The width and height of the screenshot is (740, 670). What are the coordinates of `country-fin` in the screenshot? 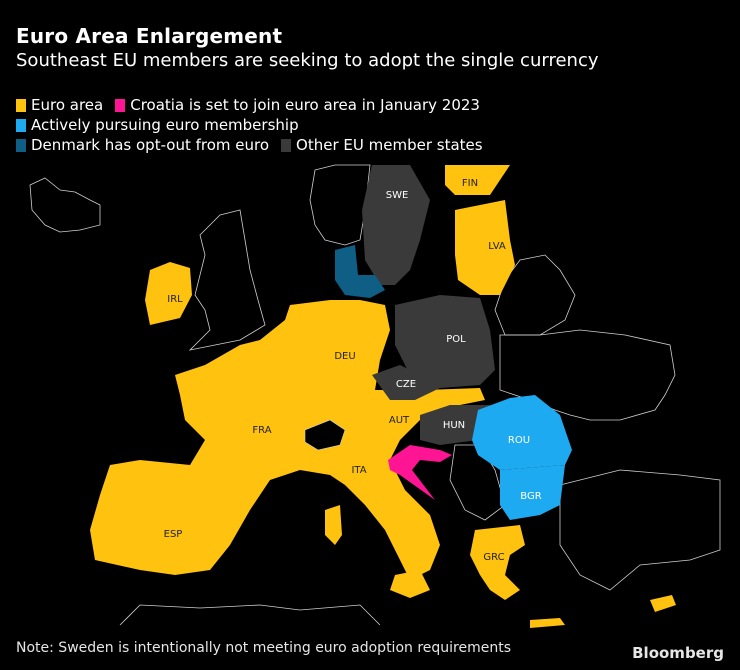 It's located at (477, 180).